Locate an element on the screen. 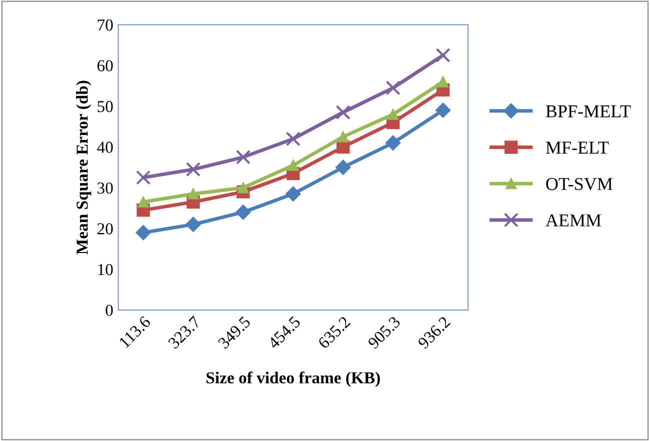 This screenshot has height=441, width=650. y-tick-label: 0 is located at coordinates (109, 310).